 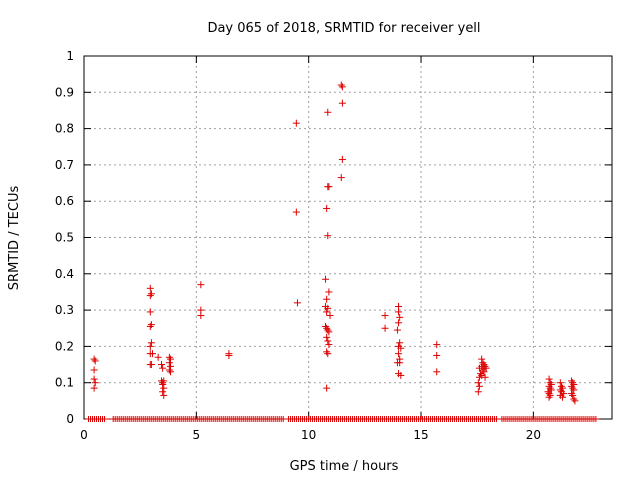 What do you see at coordinates (64, 129) in the screenshot?
I see `y-tick-label: 0.8` at bounding box center [64, 129].